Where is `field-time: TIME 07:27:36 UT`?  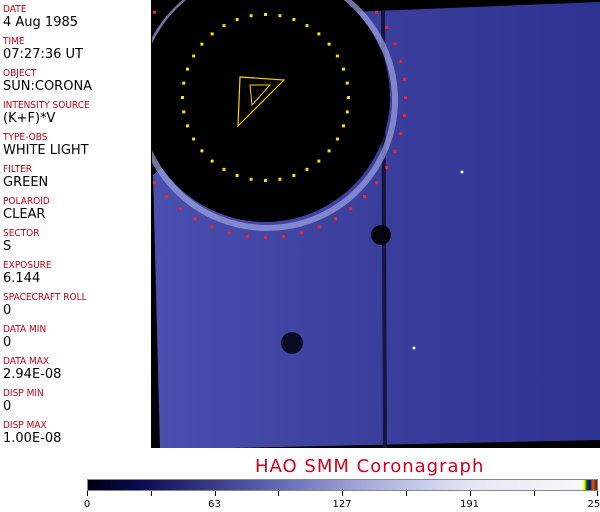 field-time: TIME 07:27:36 UT is located at coordinates (43, 49).